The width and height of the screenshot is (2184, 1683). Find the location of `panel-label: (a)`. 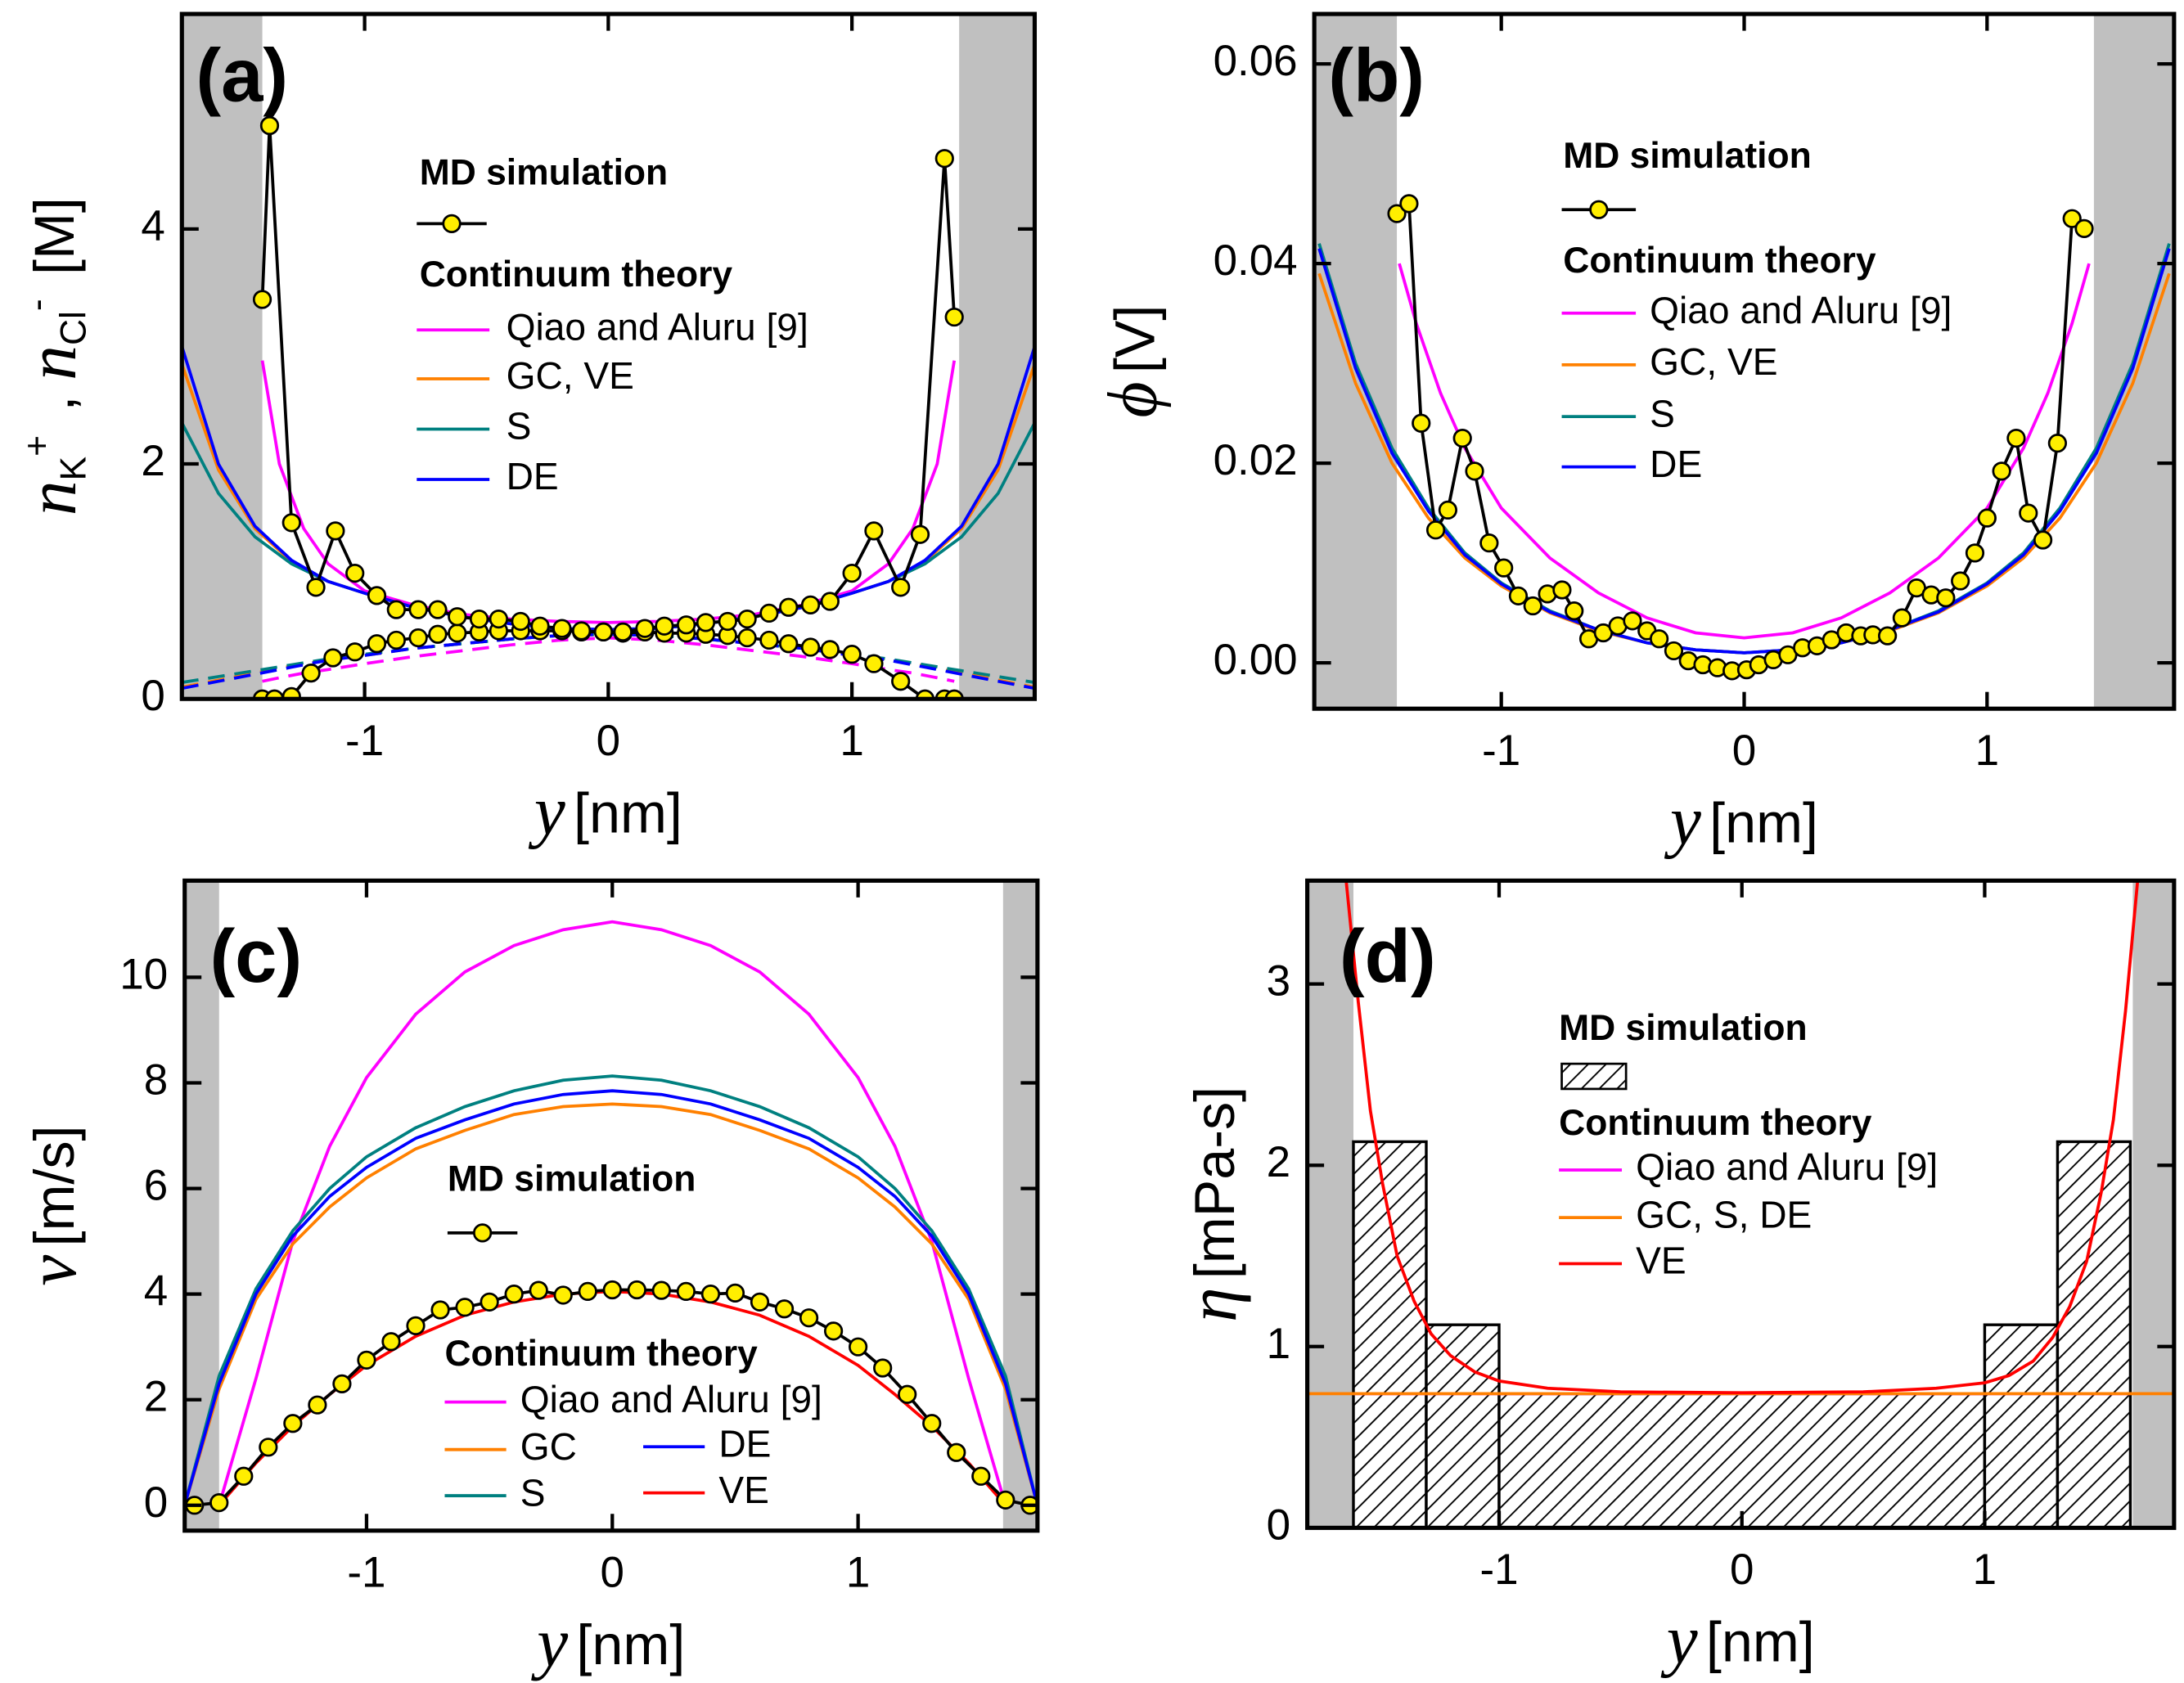

panel-label: (a) is located at coordinates (242, 74).